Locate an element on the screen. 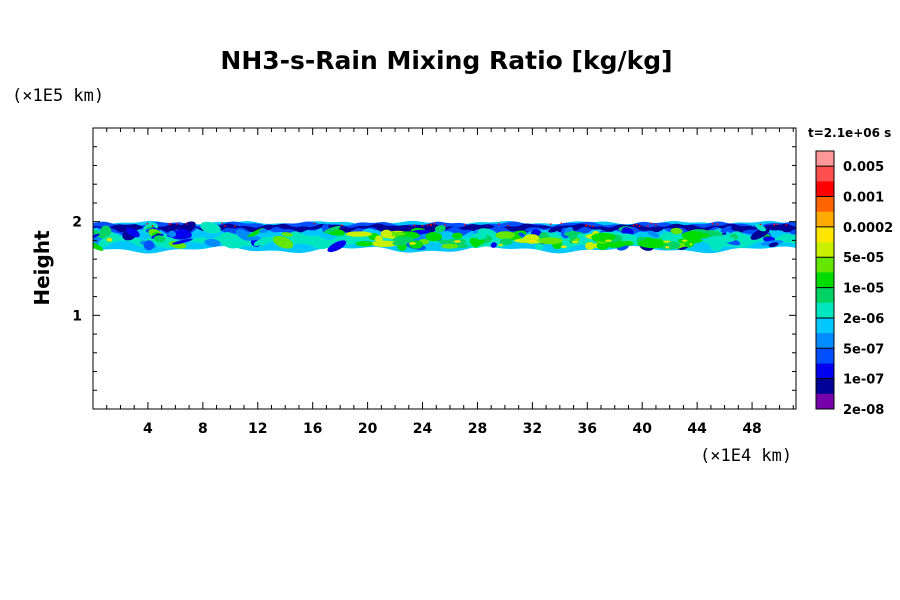 The height and width of the screenshot is (600, 900). colorbar-label: 5e-07 is located at coordinates (863, 349).